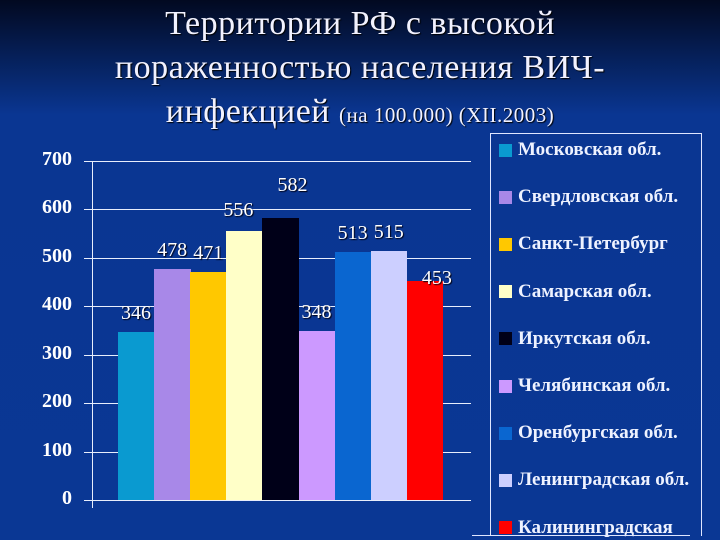  Describe the element at coordinates (593, 244) in the screenshot. I see `legend-label: Санкт-Петербург` at that location.